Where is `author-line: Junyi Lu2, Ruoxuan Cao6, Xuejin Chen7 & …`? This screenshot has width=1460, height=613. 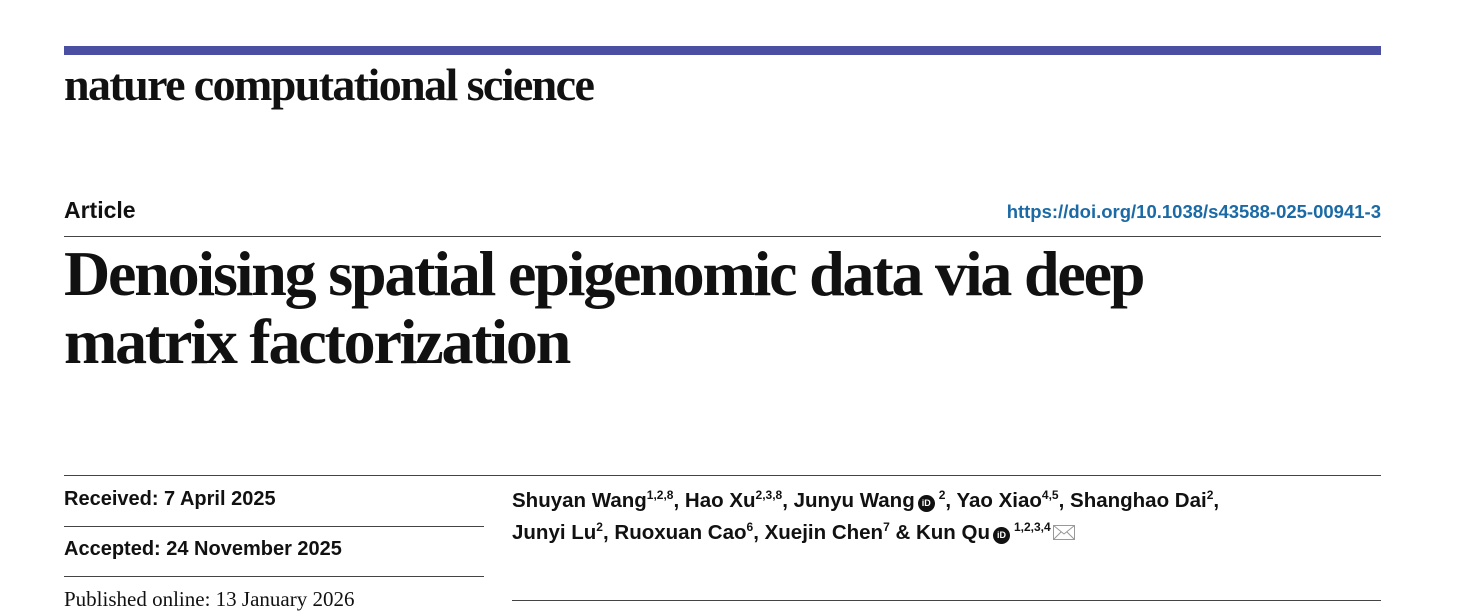 author-line: Junyi Lu2, Ruoxuan Cao6, Xuejin Chen7 & … is located at coordinates (952, 533).